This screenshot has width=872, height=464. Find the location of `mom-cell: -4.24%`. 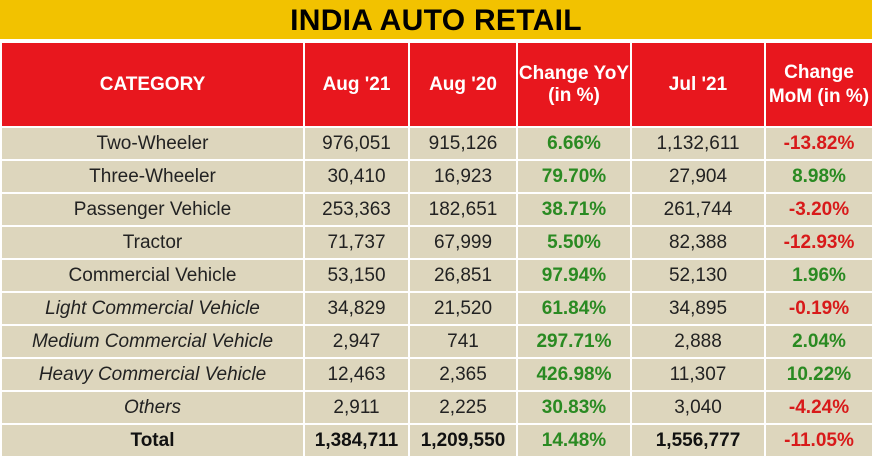

mom-cell: -4.24% is located at coordinates (818, 407).